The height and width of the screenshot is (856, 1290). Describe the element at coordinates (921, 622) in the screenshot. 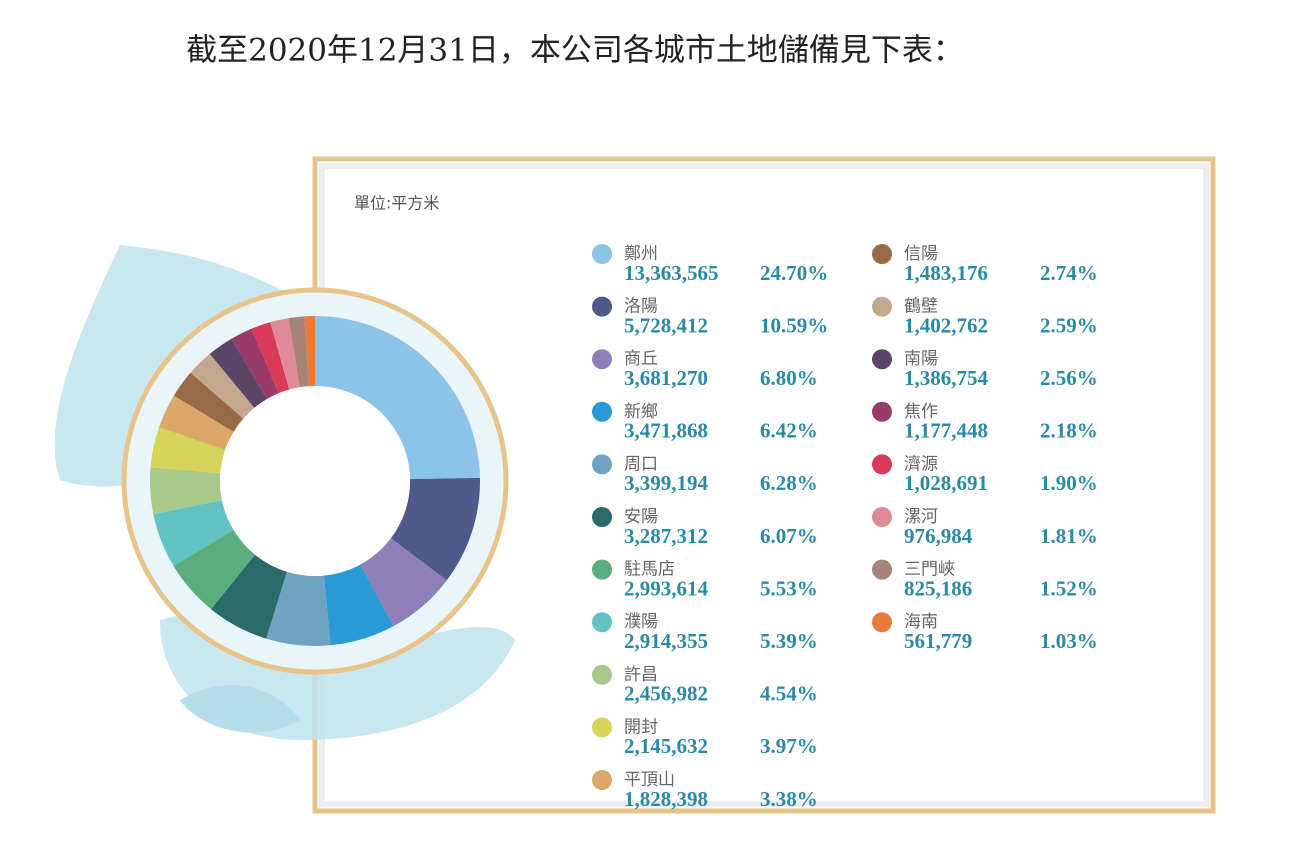

I see `legend-name: 海南` at that location.